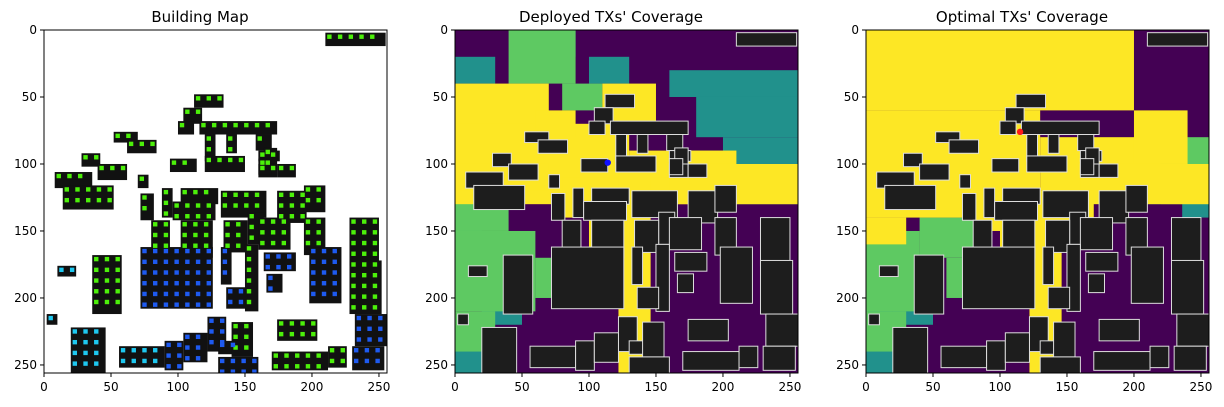 Image resolution: width=1224 pixels, height=407 pixels. What do you see at coordinates (607, 162) in the screenshot?
I see `transmitter-marker` at bounding box center [607, 162].